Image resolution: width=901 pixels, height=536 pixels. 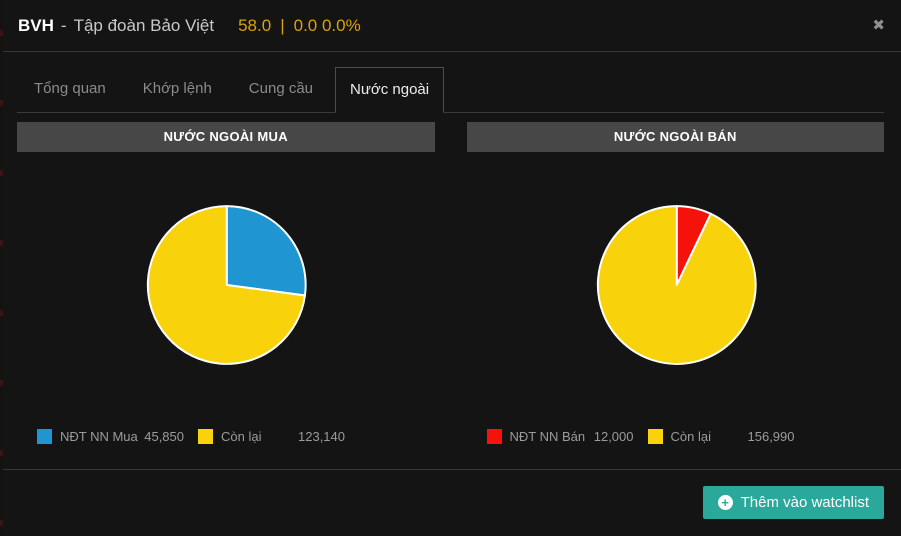 What do you see at coordinates (878, 25) in the screenshot?
I see `close-icon: ✖` at bounding box center [878, 25].